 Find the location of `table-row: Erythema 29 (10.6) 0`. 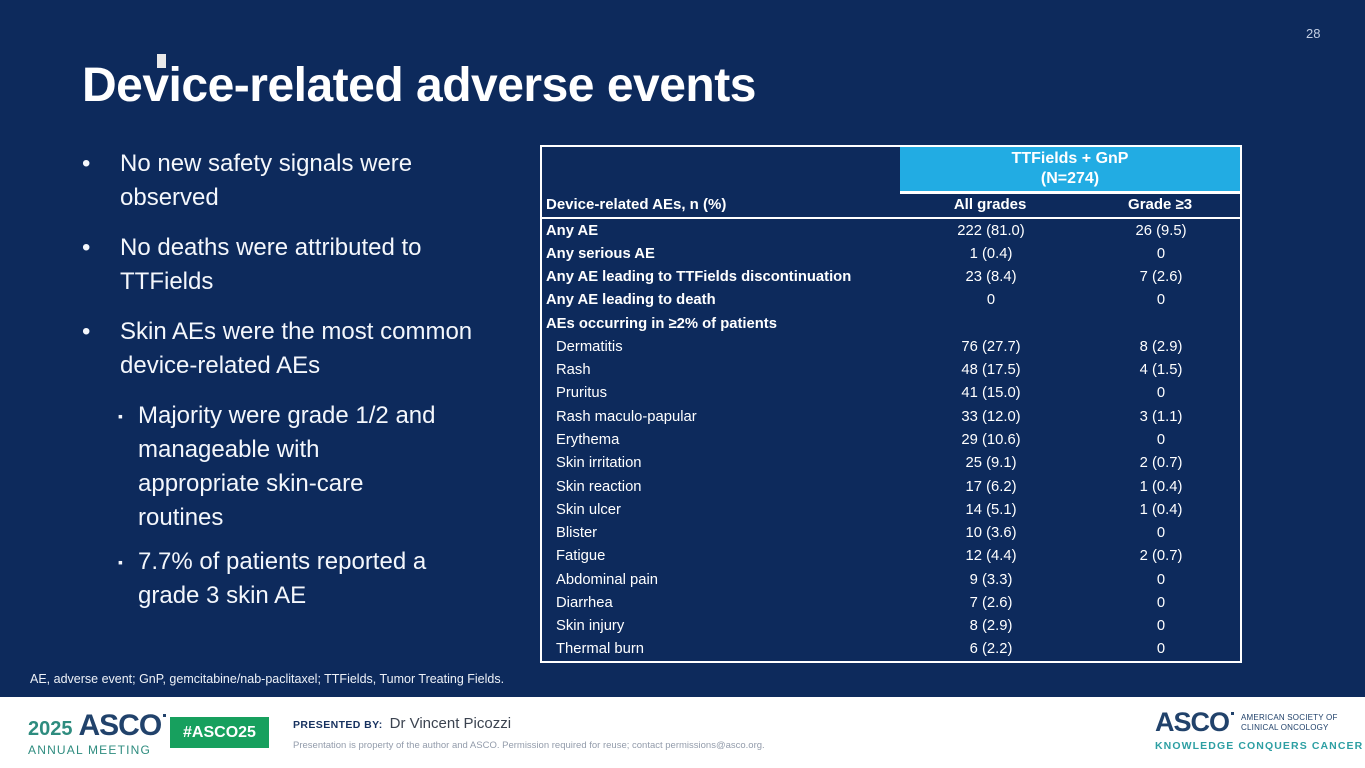

table-row: Erythema 29 (10.6) 0 is located at coordinates (891, 439).